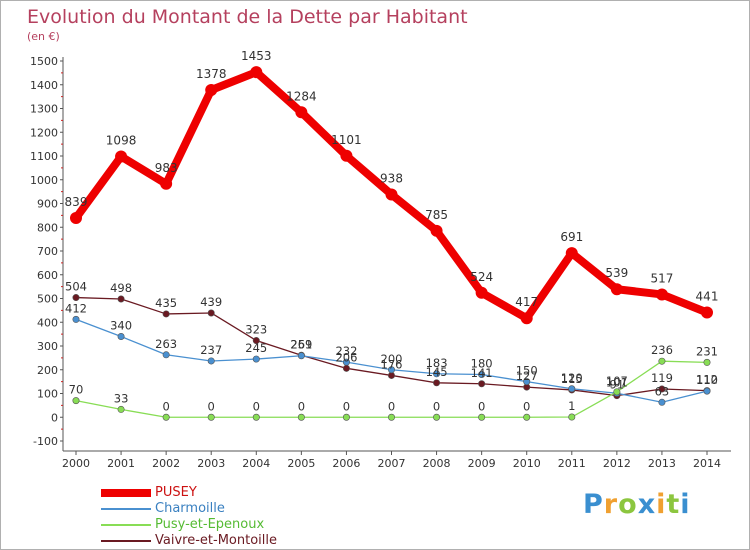  Describe the element at coordinates (346, 140) in the screenshot. I see `data-label: 1101` at that location.